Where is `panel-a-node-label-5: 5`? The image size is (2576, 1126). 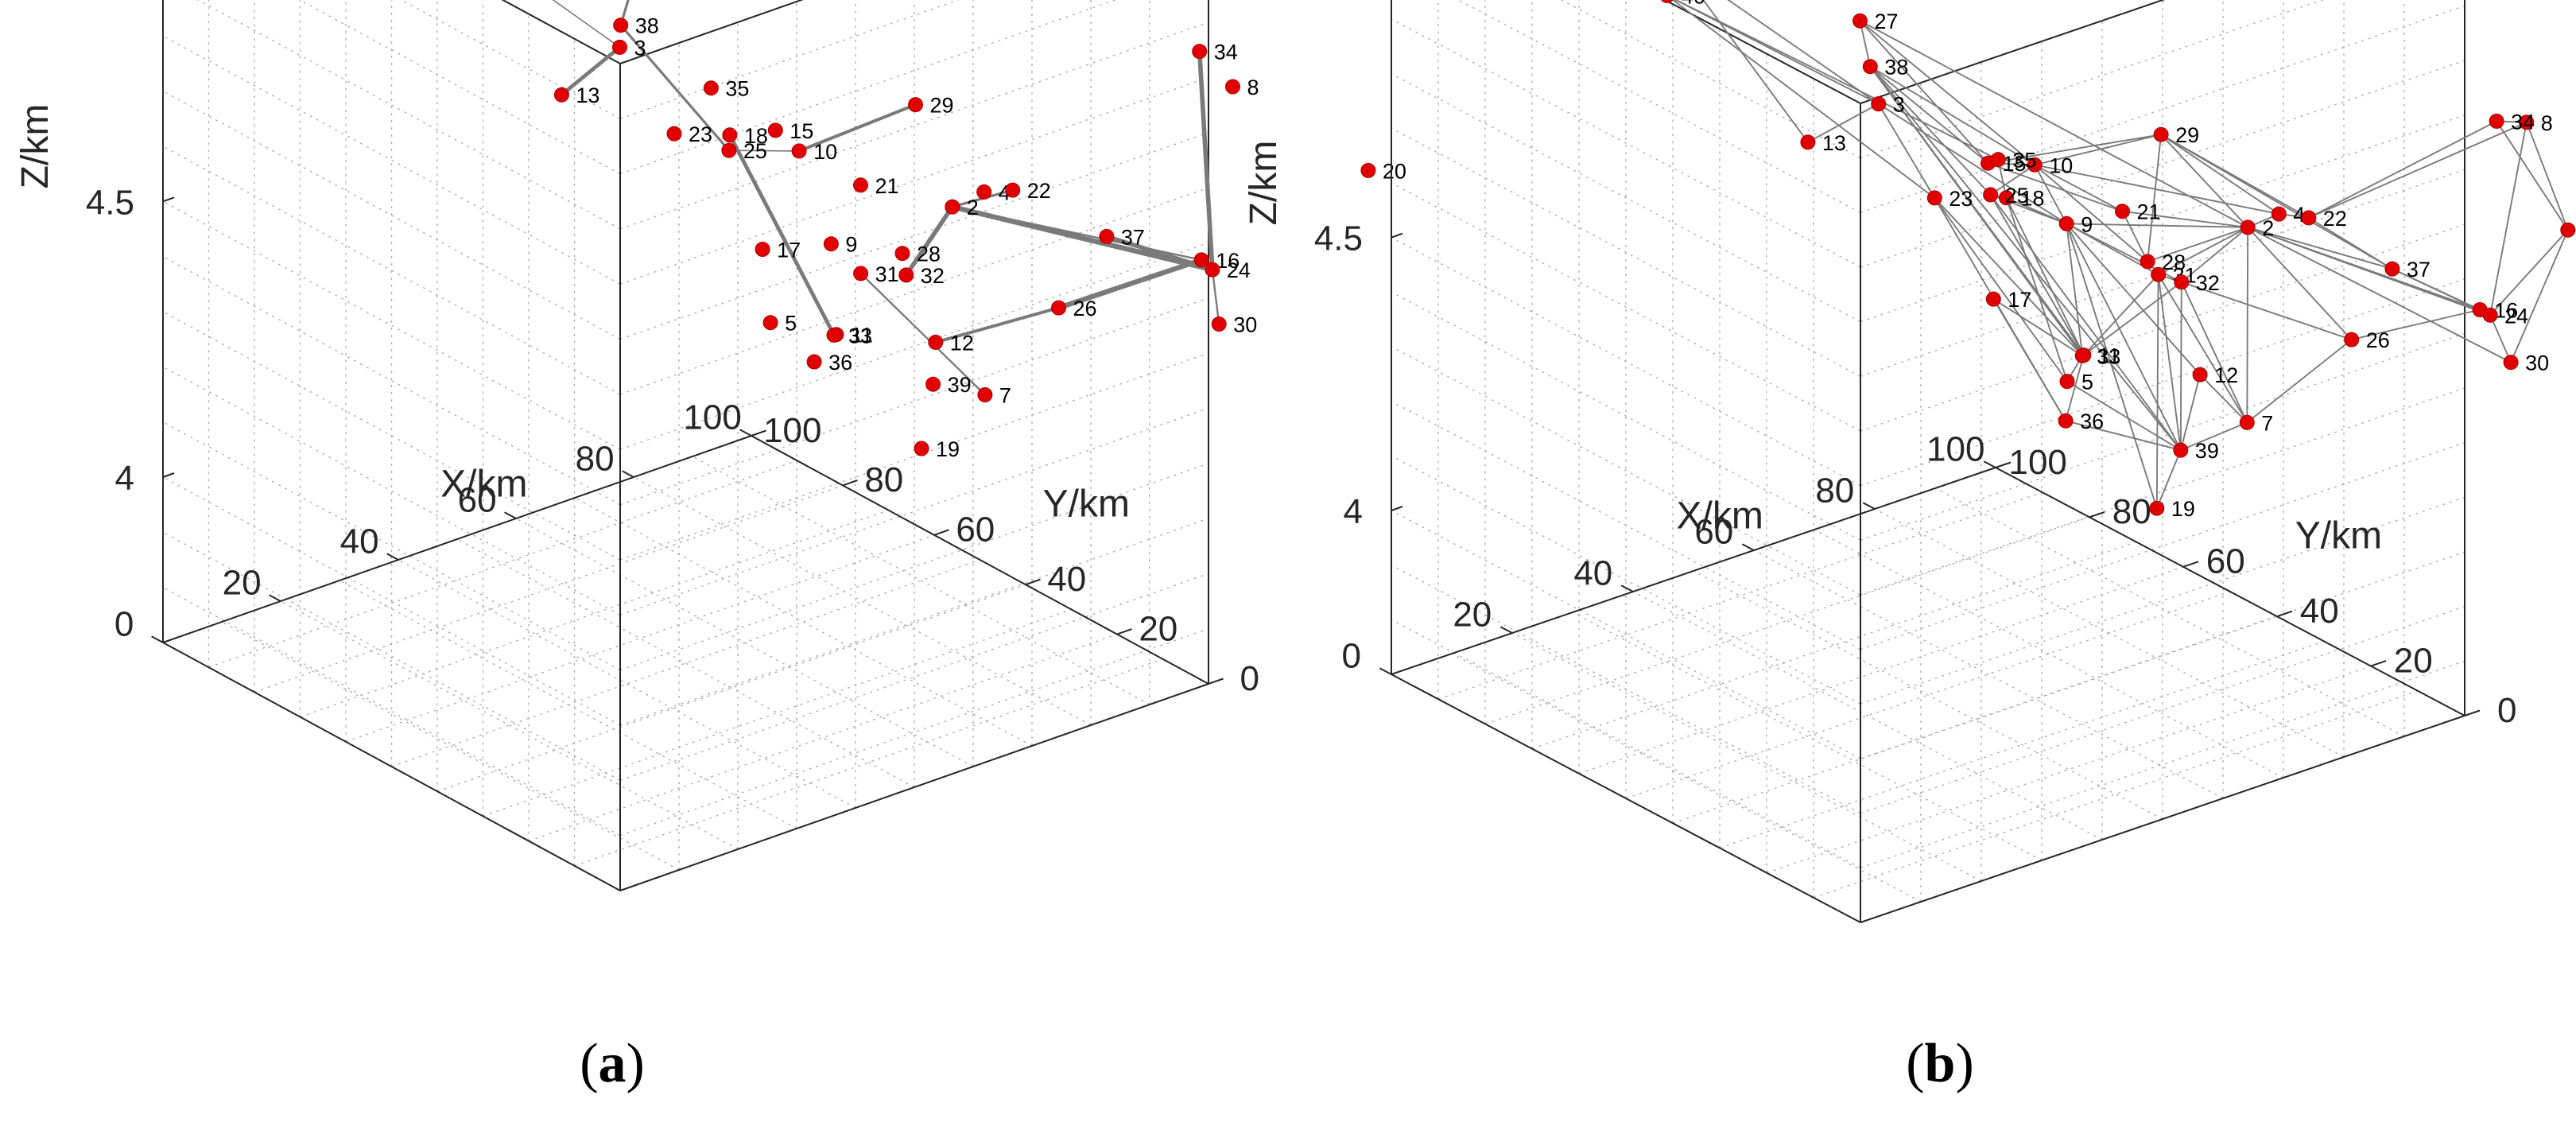
panel-a-node-label-5: 5 is located at coordinates (791, 324).